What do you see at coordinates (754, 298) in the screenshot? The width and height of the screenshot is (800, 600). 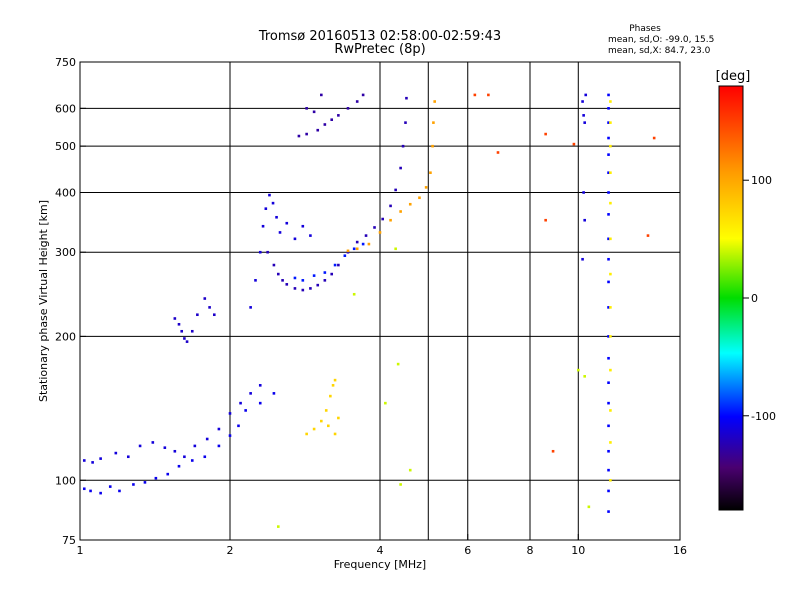 I see `colorbar-tick-label: 0` at bounding box center [754, 298].